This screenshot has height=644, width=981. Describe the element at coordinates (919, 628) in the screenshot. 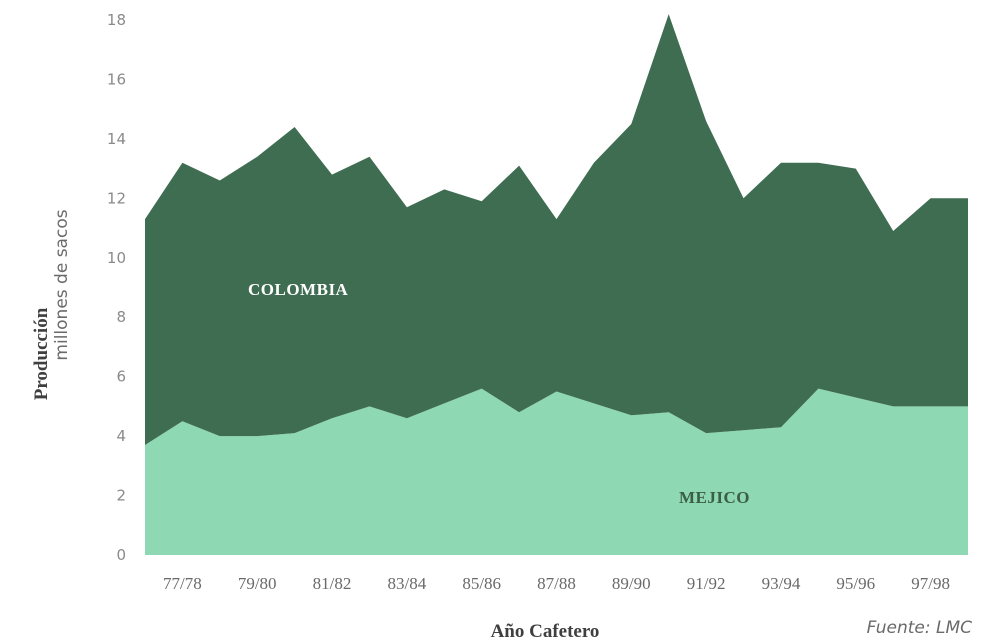

I see `source-note: Fuente: LMC` at that location.